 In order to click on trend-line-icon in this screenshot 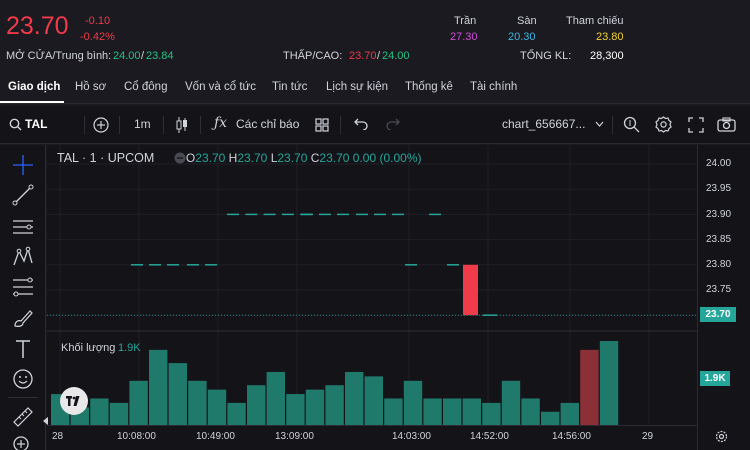, I will do `click(23, 195)`.